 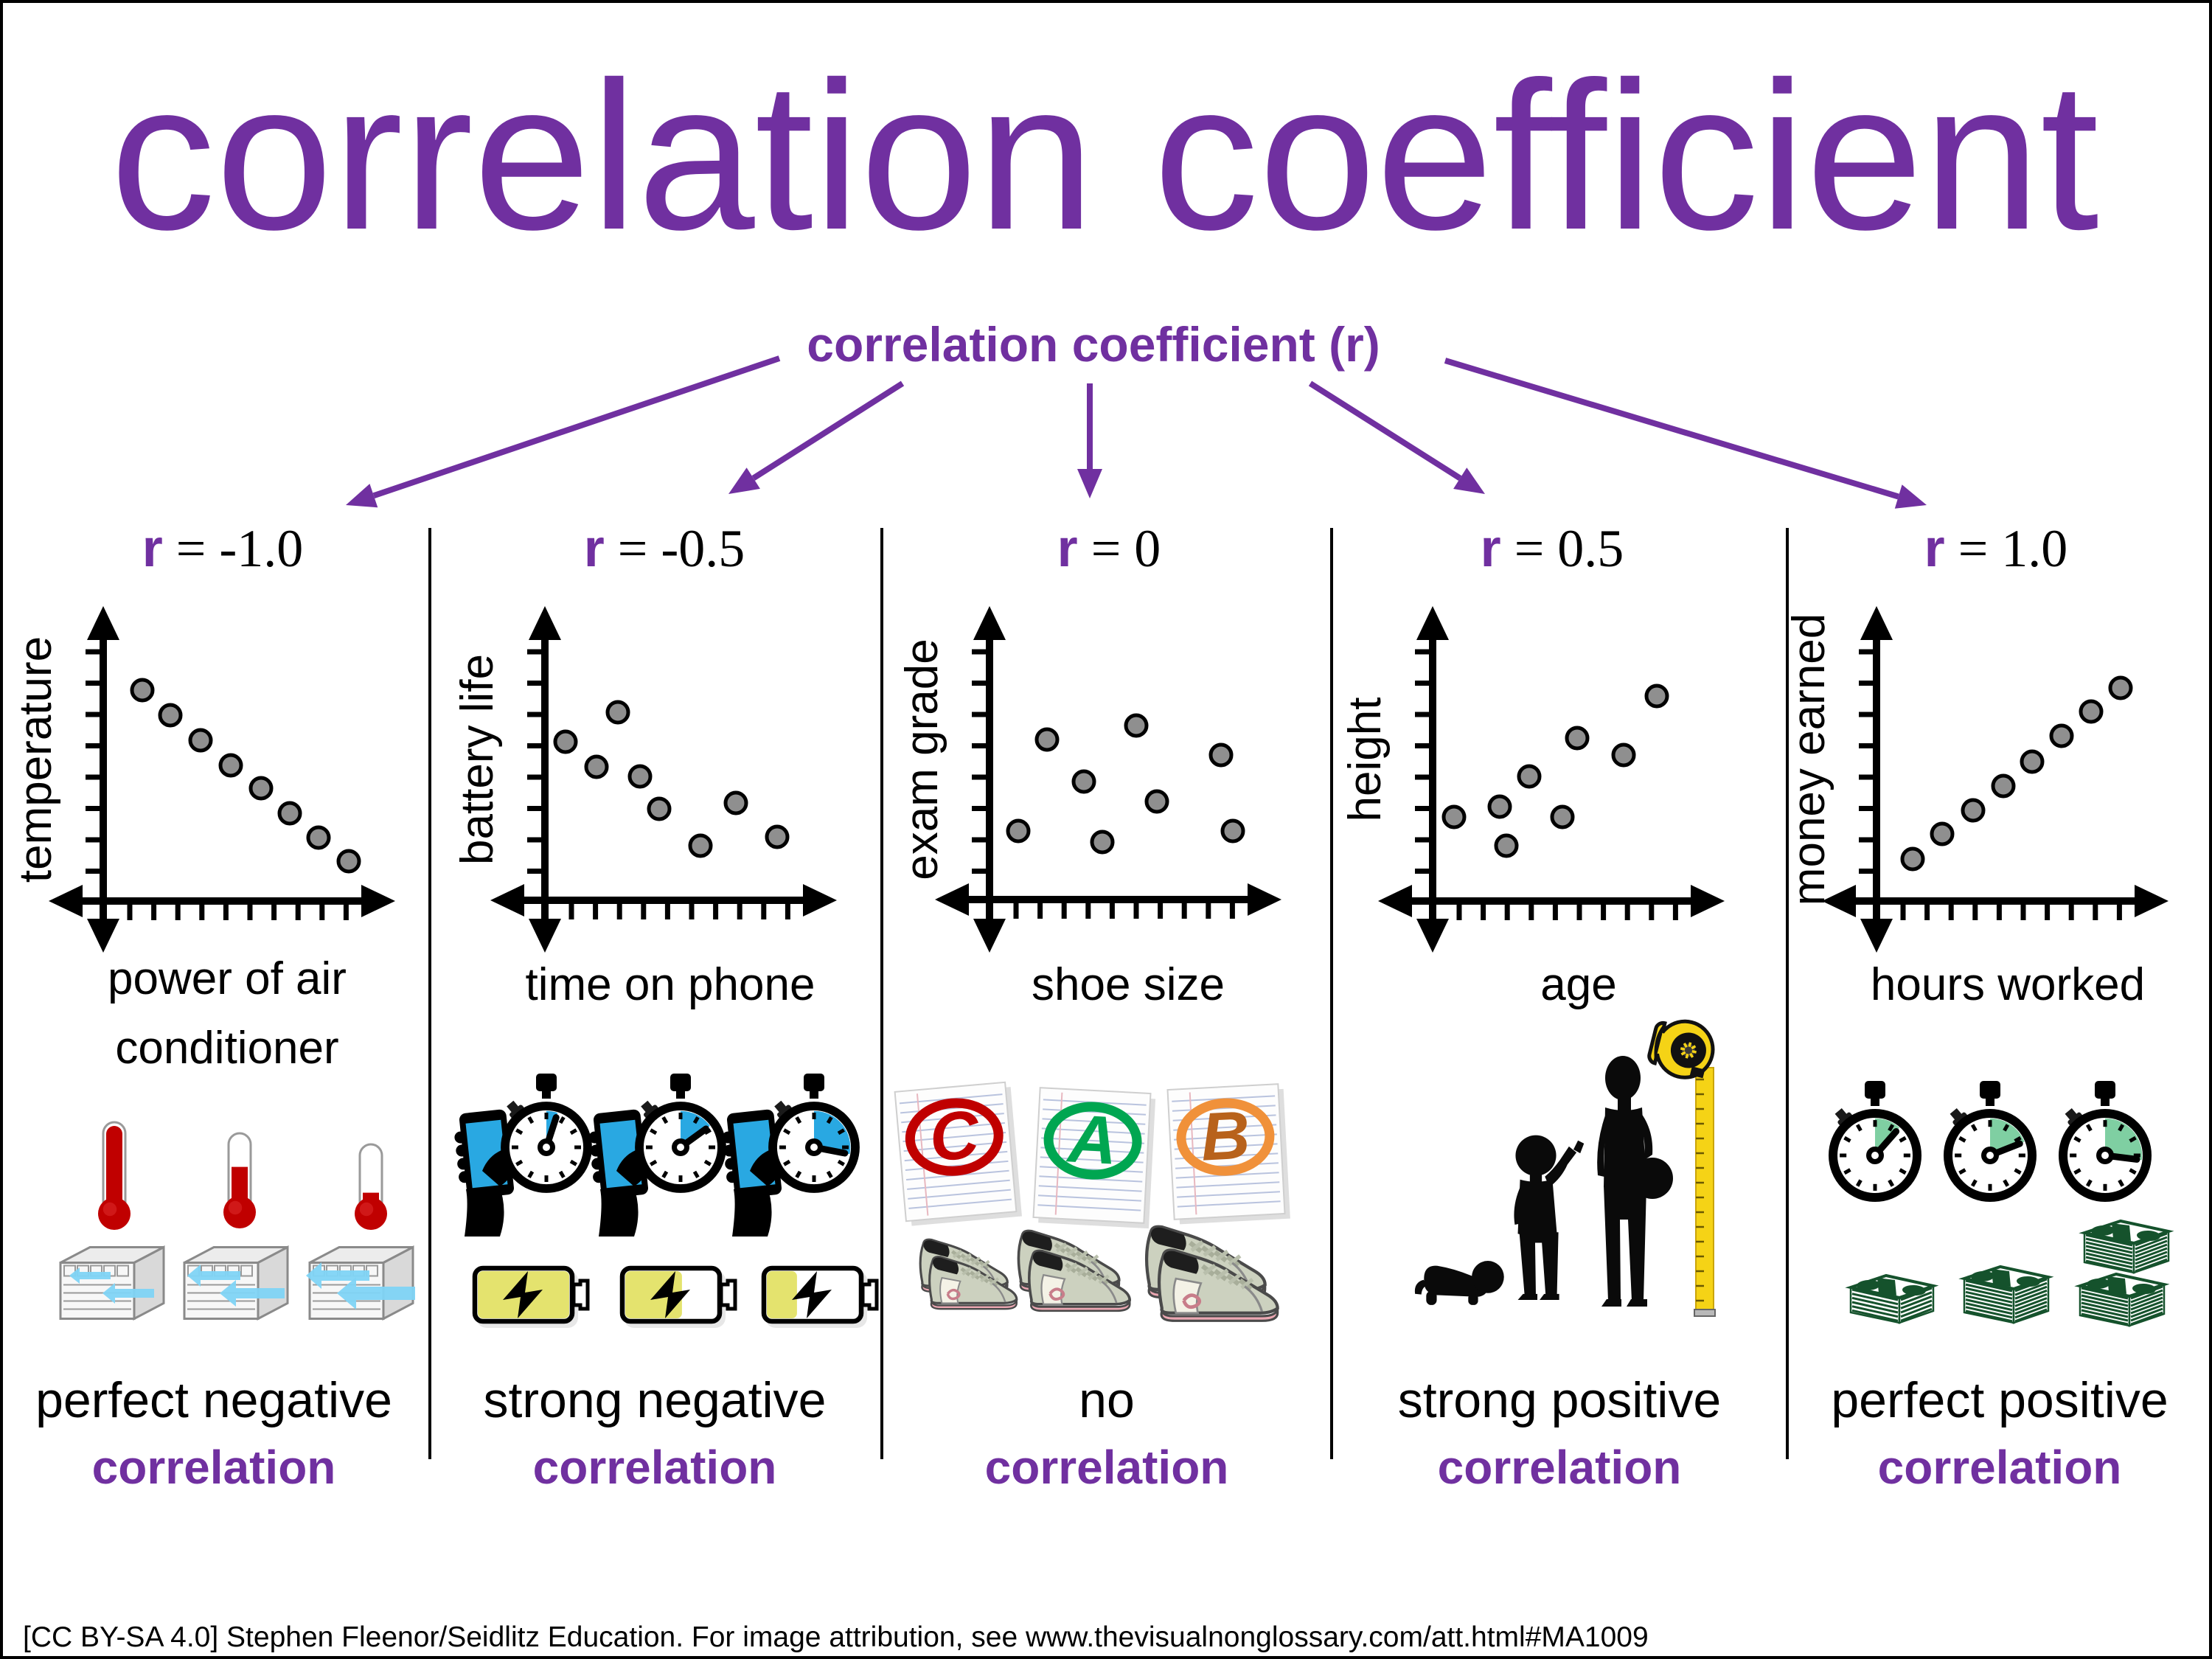 I want to click on svg-text: perfect negative, so click(x=213, y=1400).